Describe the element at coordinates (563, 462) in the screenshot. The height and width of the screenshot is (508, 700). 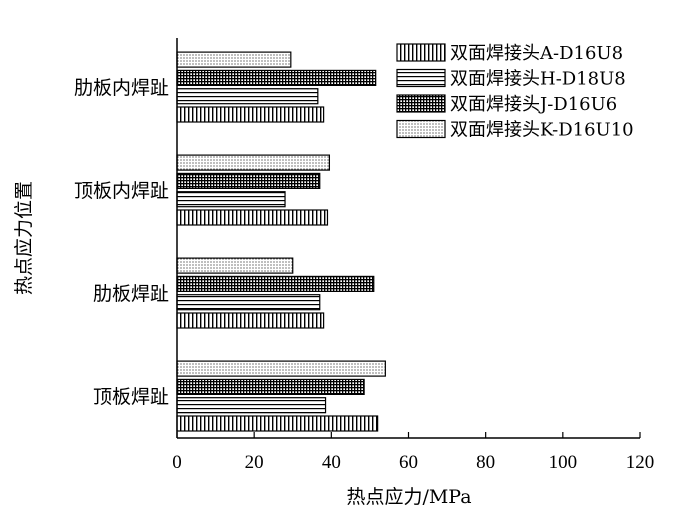
I see `x-tick-label-5: 100` at that location.